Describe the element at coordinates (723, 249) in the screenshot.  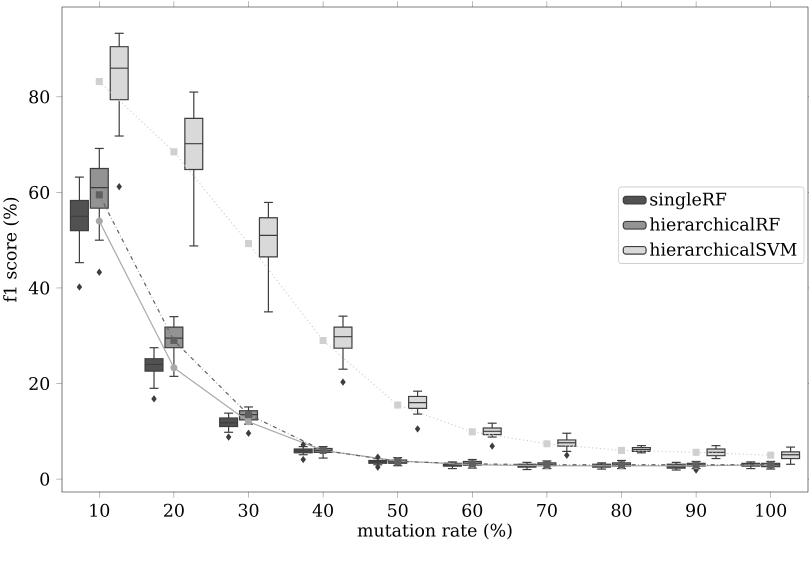
I see `legend-label: hierarchicalSVM` at that location.